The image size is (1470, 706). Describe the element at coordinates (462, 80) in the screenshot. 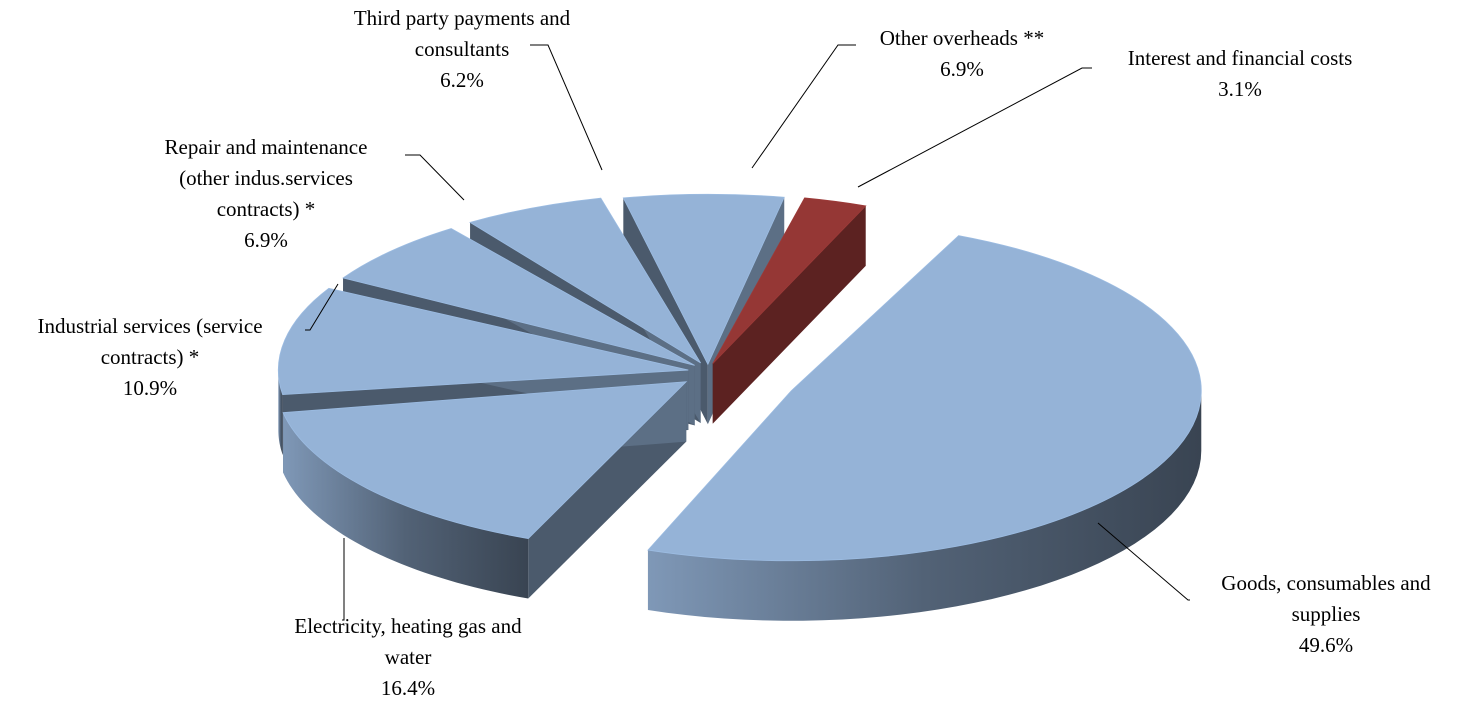

I see `slice-value-label: 6.2%` at that location.